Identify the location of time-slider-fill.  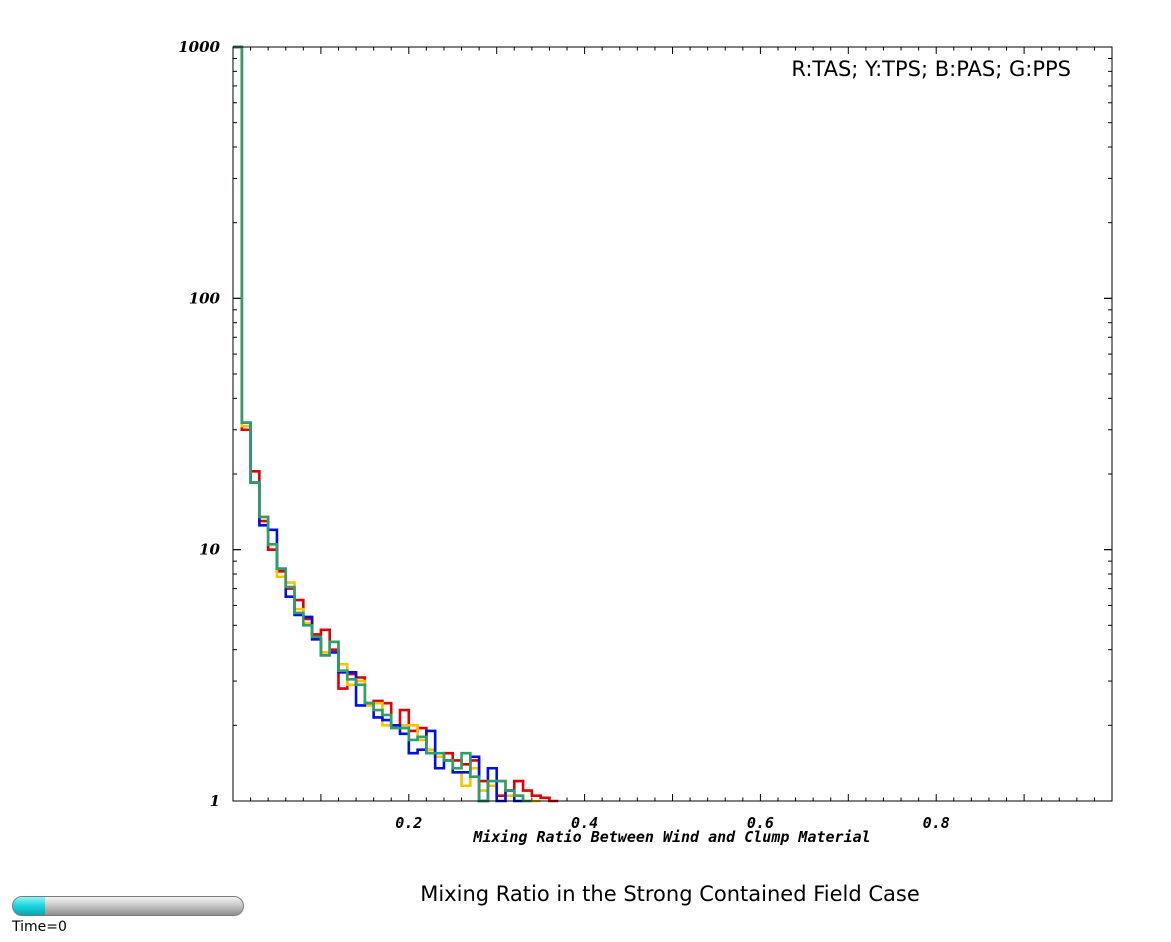
(29, 906).